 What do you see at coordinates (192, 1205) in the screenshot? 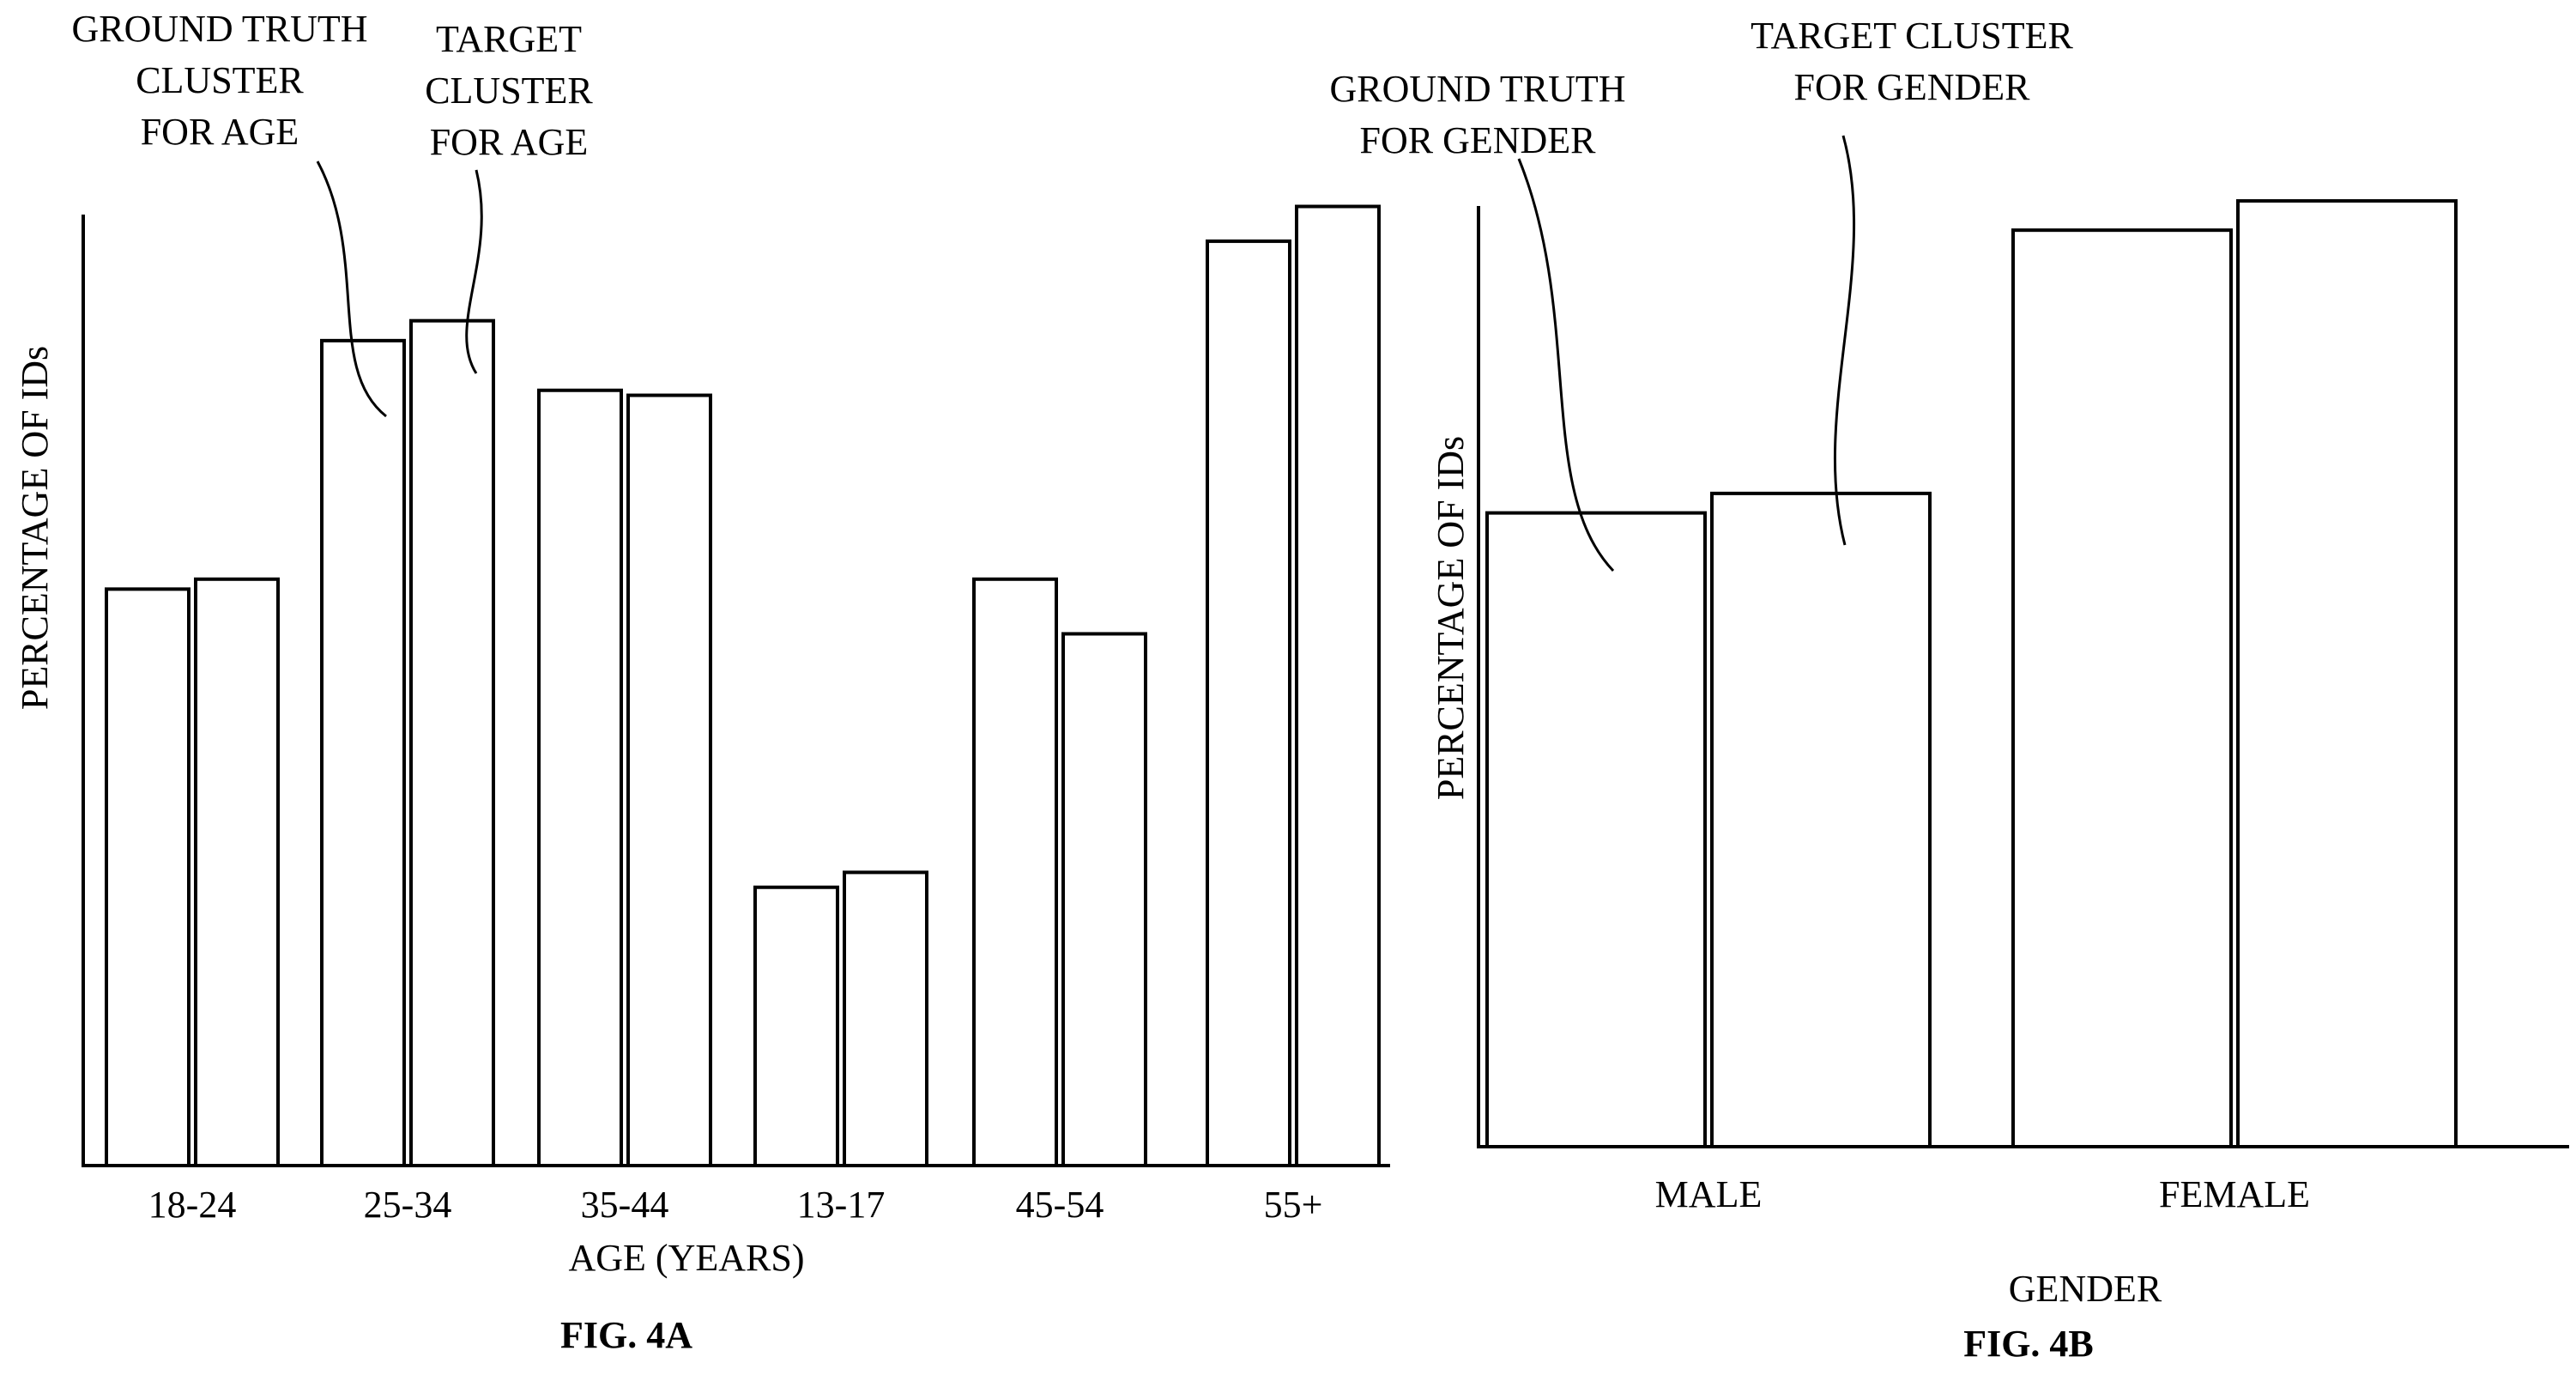
I see `fig-4a-tick-label: 18-24` at bounding box center [192, 1205].